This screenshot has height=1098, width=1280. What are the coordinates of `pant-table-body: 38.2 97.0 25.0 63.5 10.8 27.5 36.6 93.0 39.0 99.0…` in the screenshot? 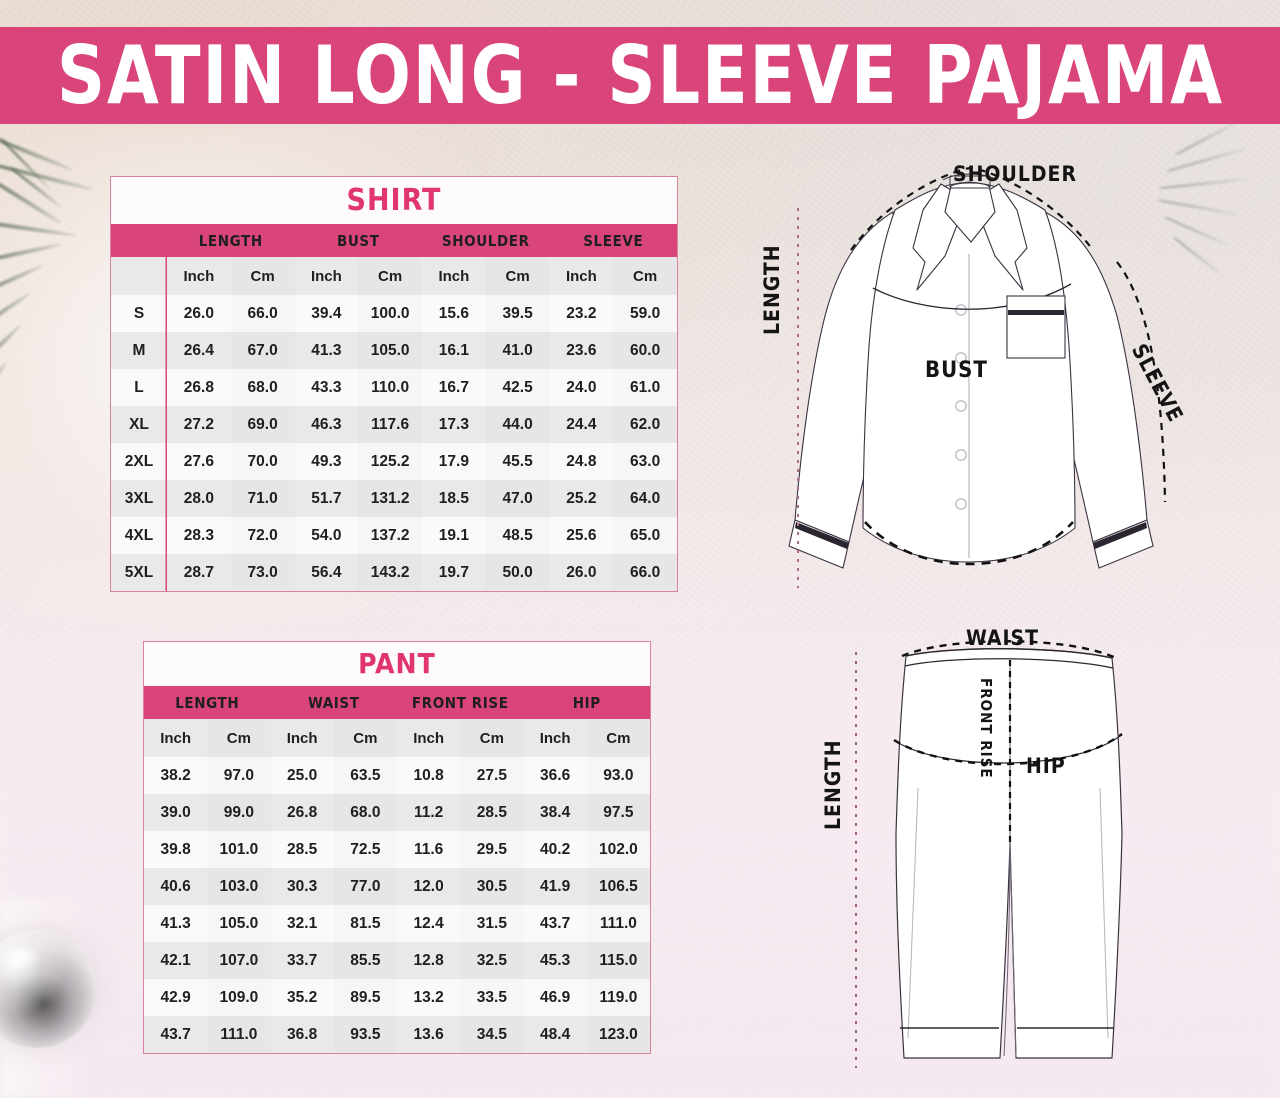 It's located at (397, 905).